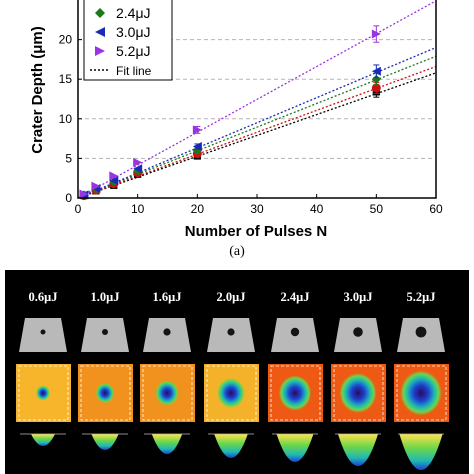 This screenshot has width=474, height=474. I want to click on y-axis-title: Crater Depth (μm), so click(37, 90).